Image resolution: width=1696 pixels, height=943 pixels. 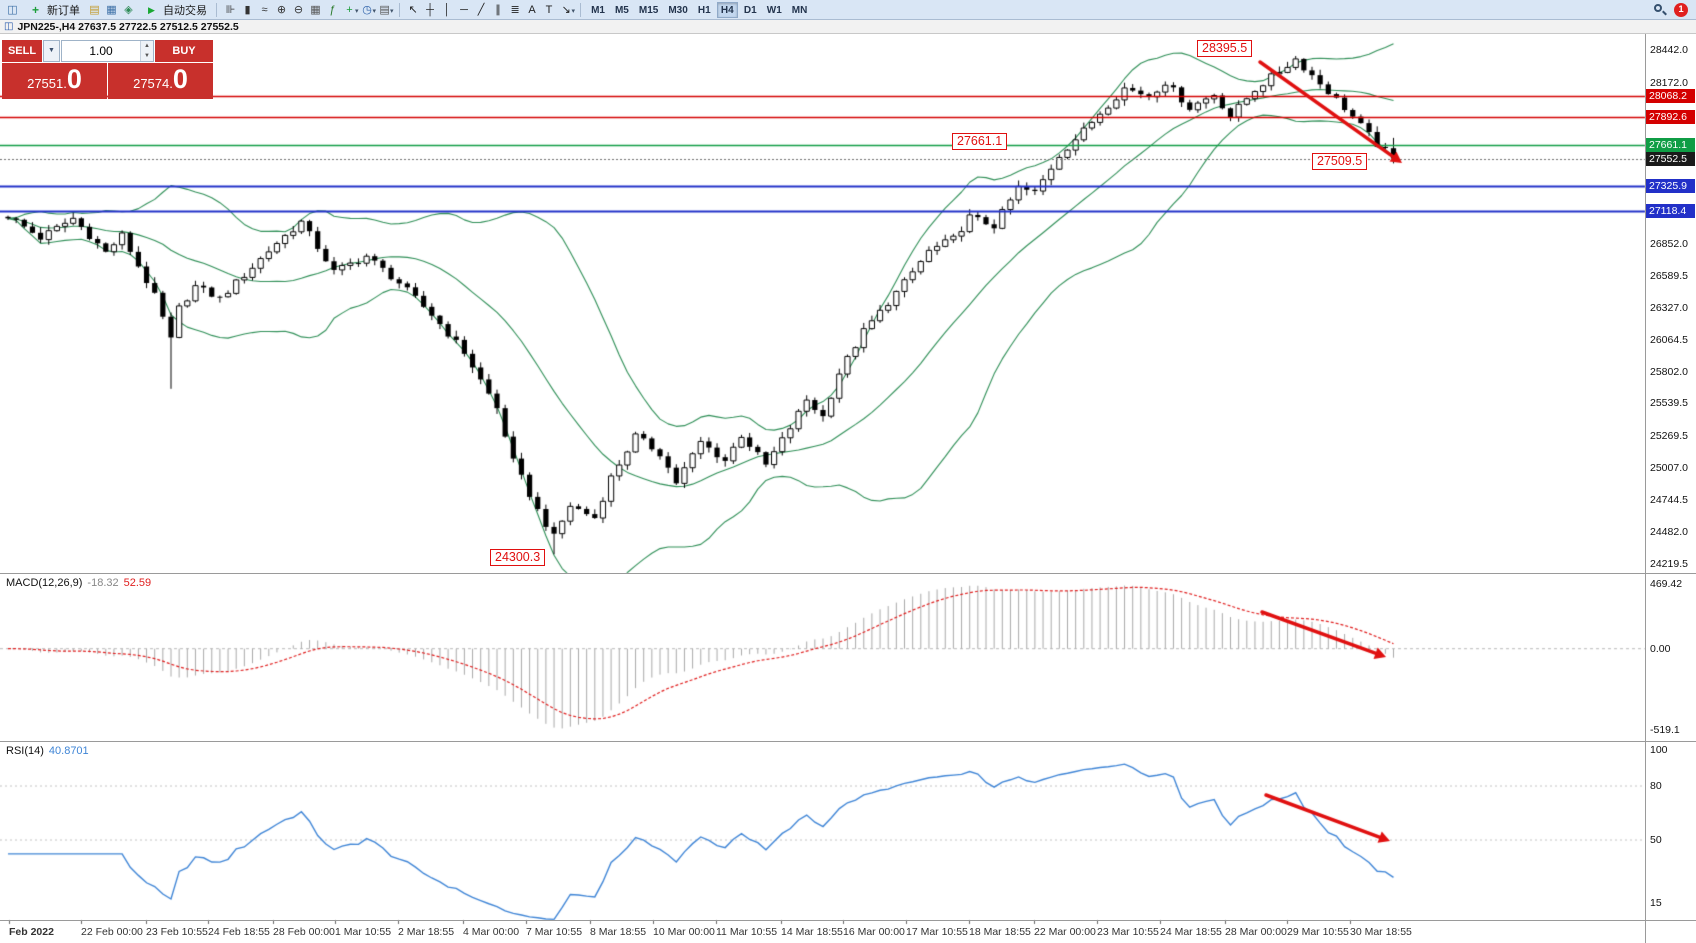 I want to click on timeframe-m15: M15, so click(x=648, y=10).